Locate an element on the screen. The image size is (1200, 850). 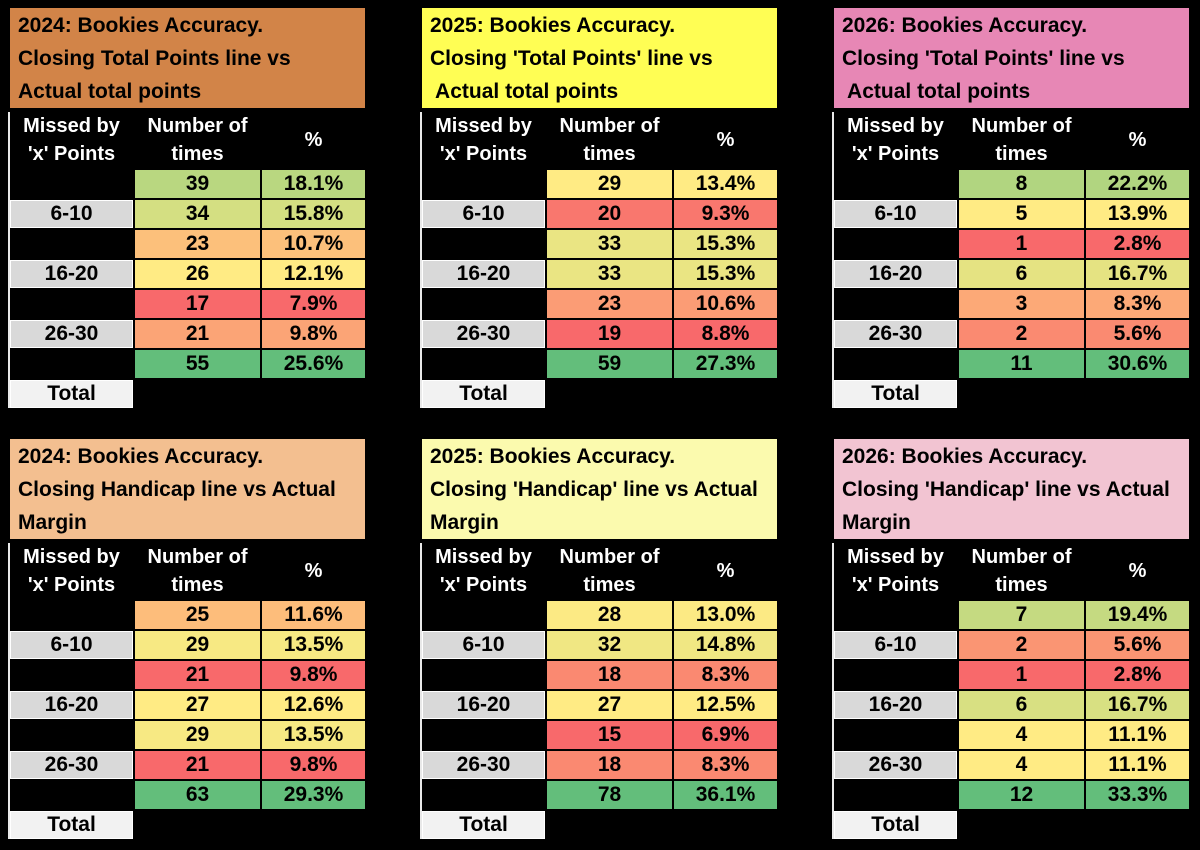
table-row: 78 36.1% is located at coordinates (599, 795).